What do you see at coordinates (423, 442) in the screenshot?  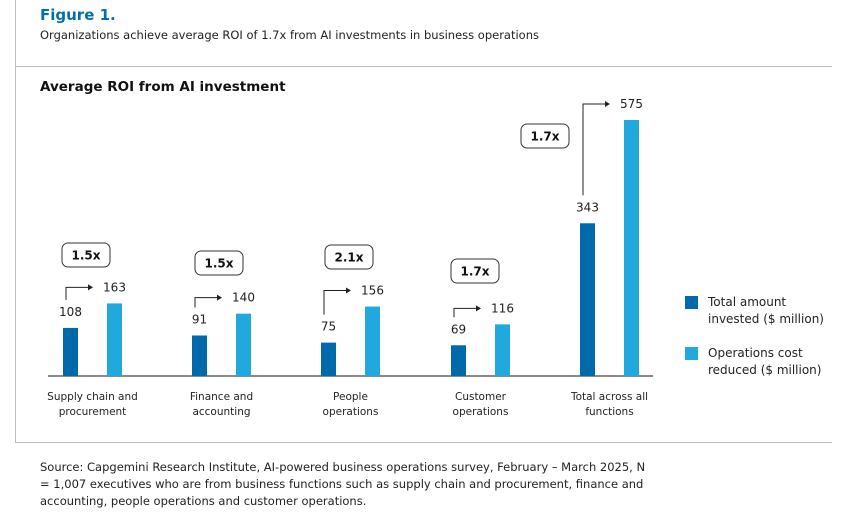 I see `divider-bottom` at bounding box center [423, 442].